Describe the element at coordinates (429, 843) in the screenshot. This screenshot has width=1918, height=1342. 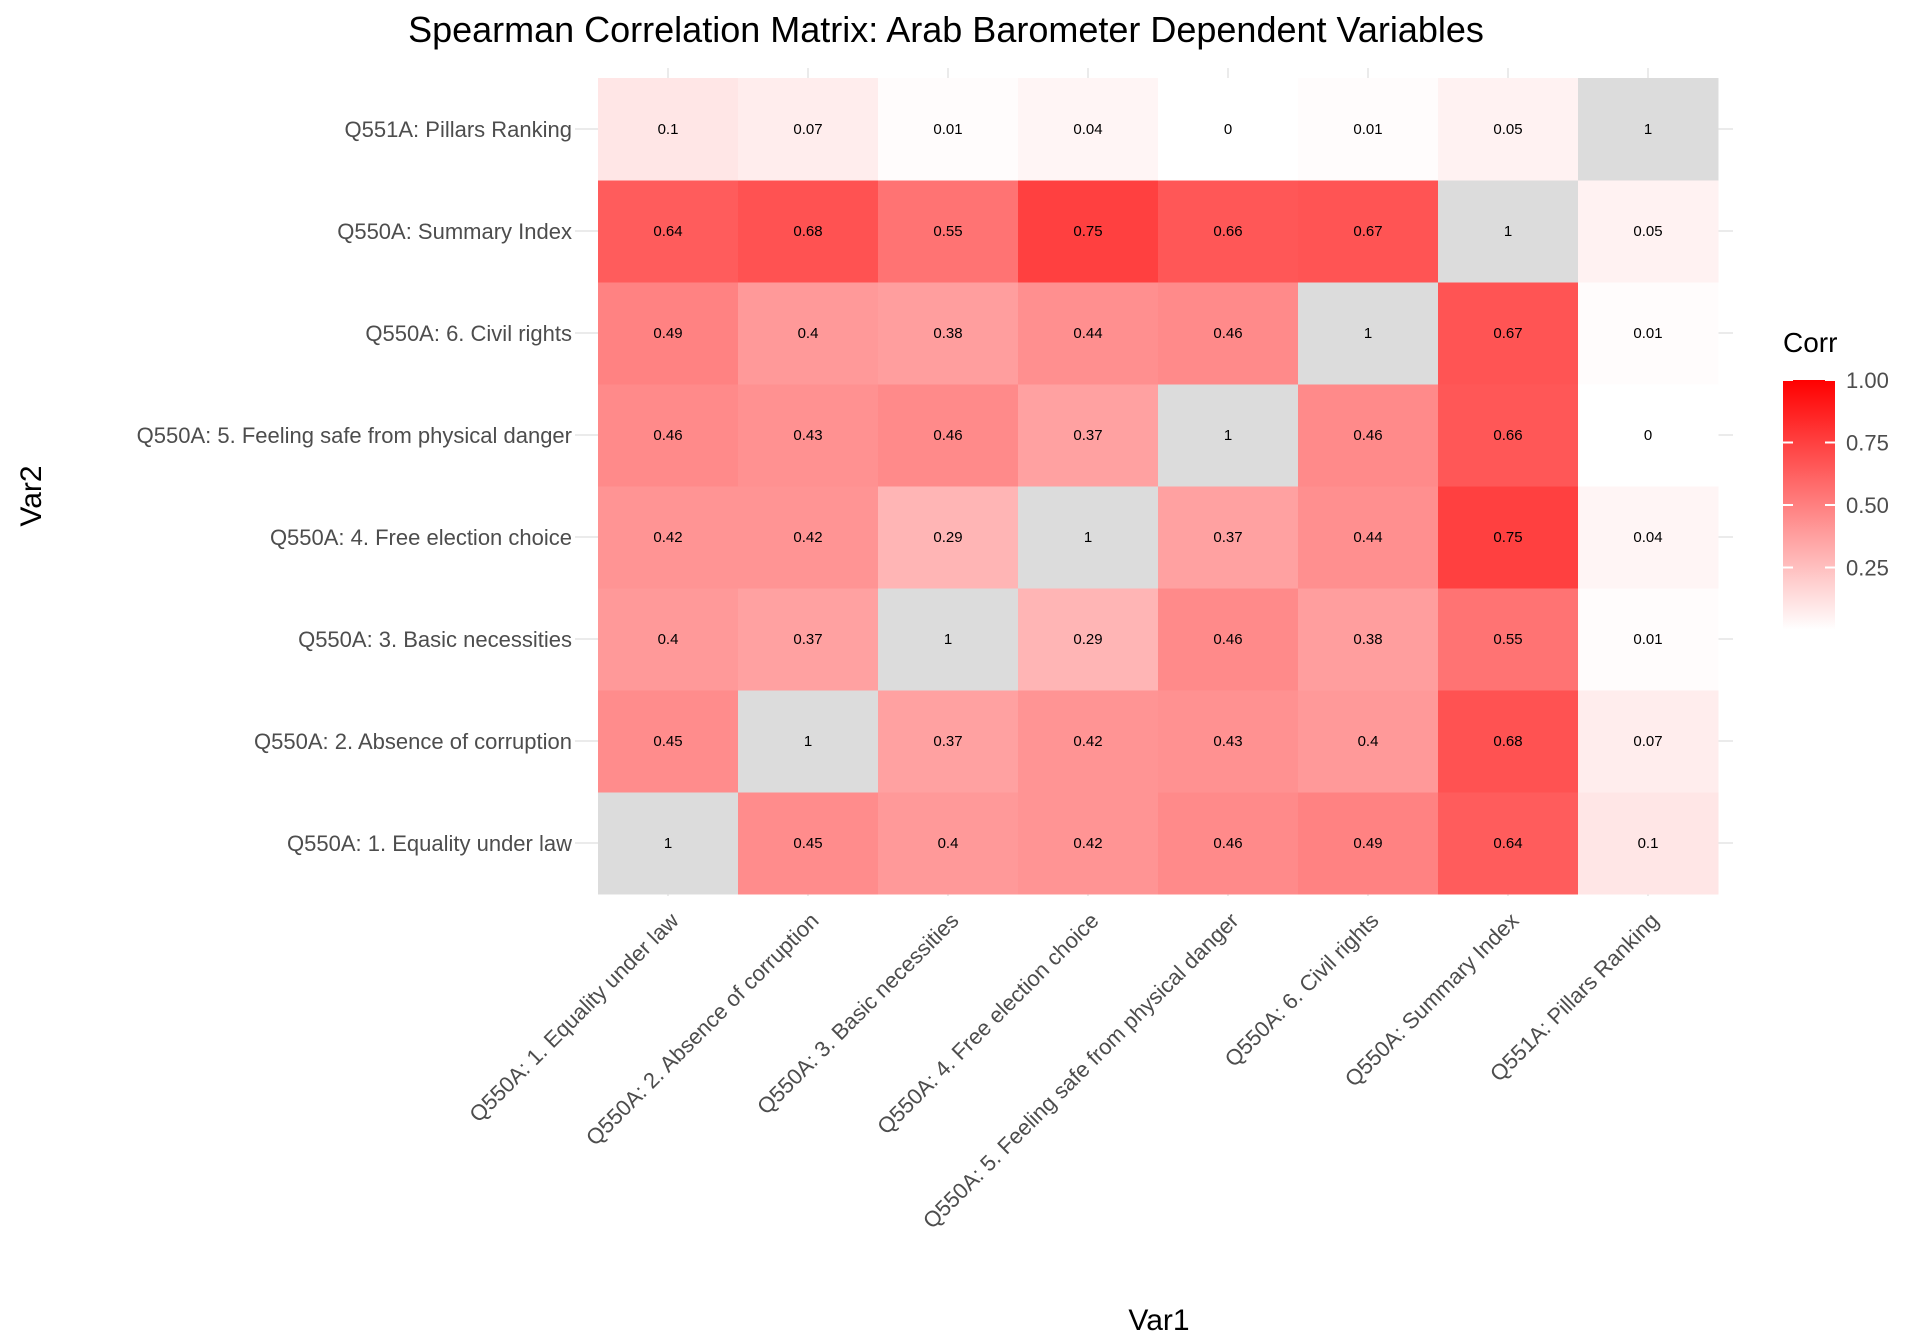
I see `y-tick-label-q550a-1-equality-under-law: Q550A: 1. Equality under law` at that location.